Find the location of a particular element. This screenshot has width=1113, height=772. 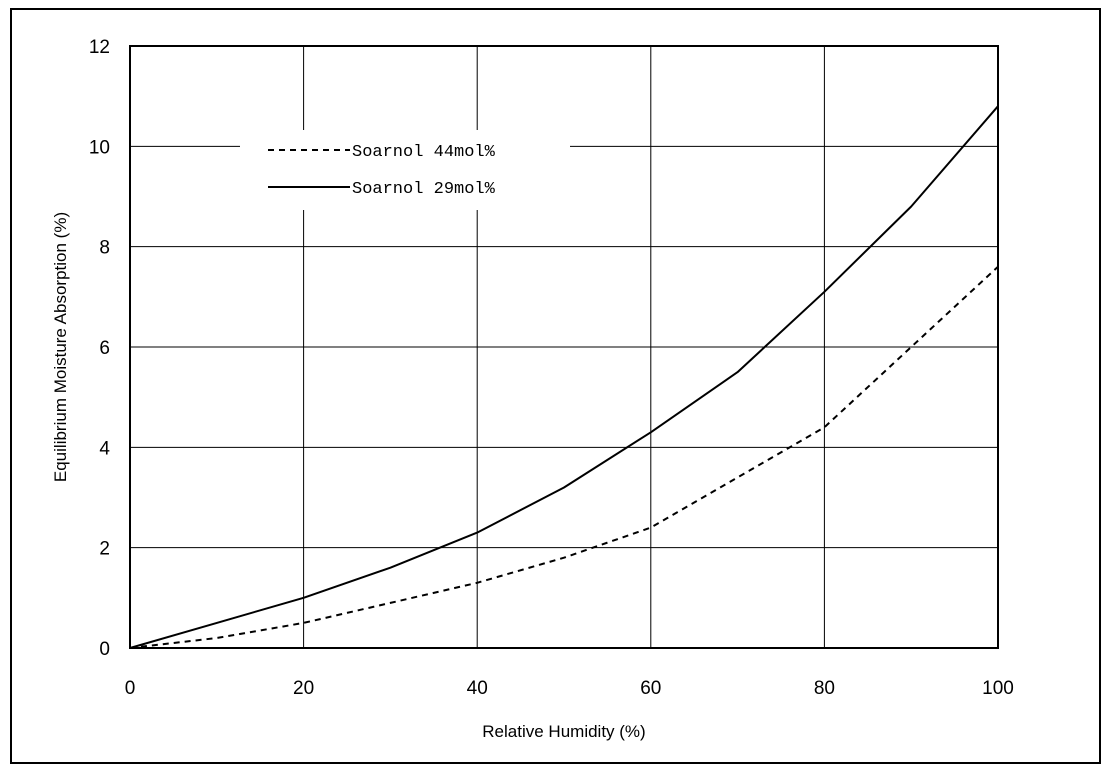

y-tick-label: 8 is located at coordinates (104, 248).